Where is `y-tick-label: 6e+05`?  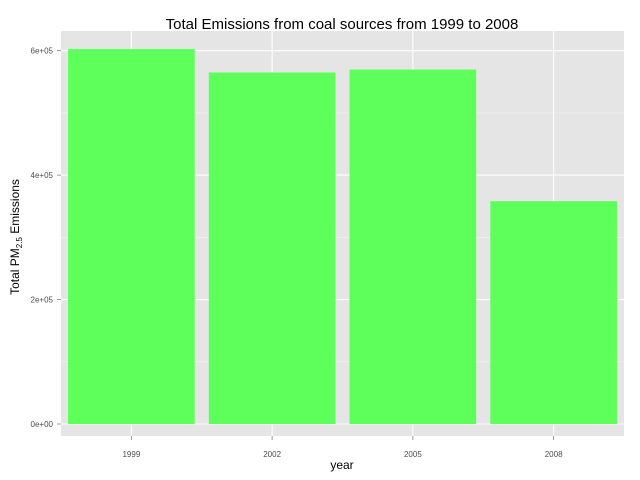
y-tick-label: 6e+05 is located at coordinates (42, 51).